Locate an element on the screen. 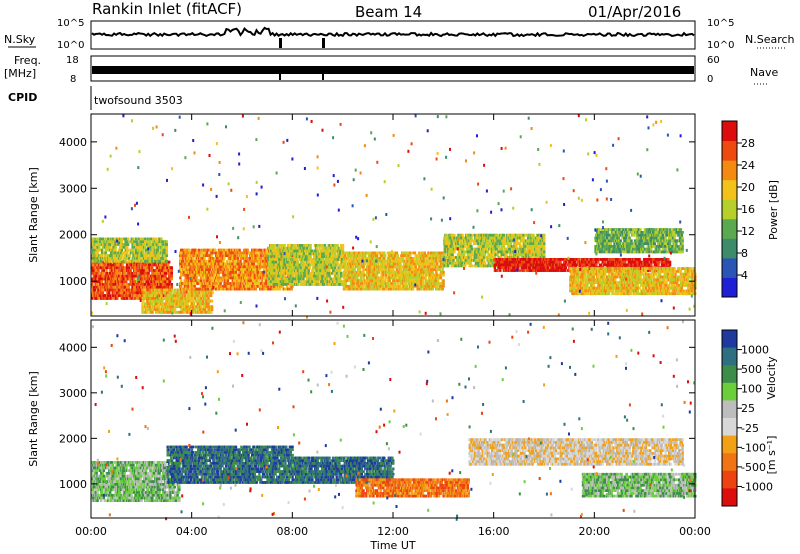  freq-tick-top: 18 is located at coordinates (72, 60).